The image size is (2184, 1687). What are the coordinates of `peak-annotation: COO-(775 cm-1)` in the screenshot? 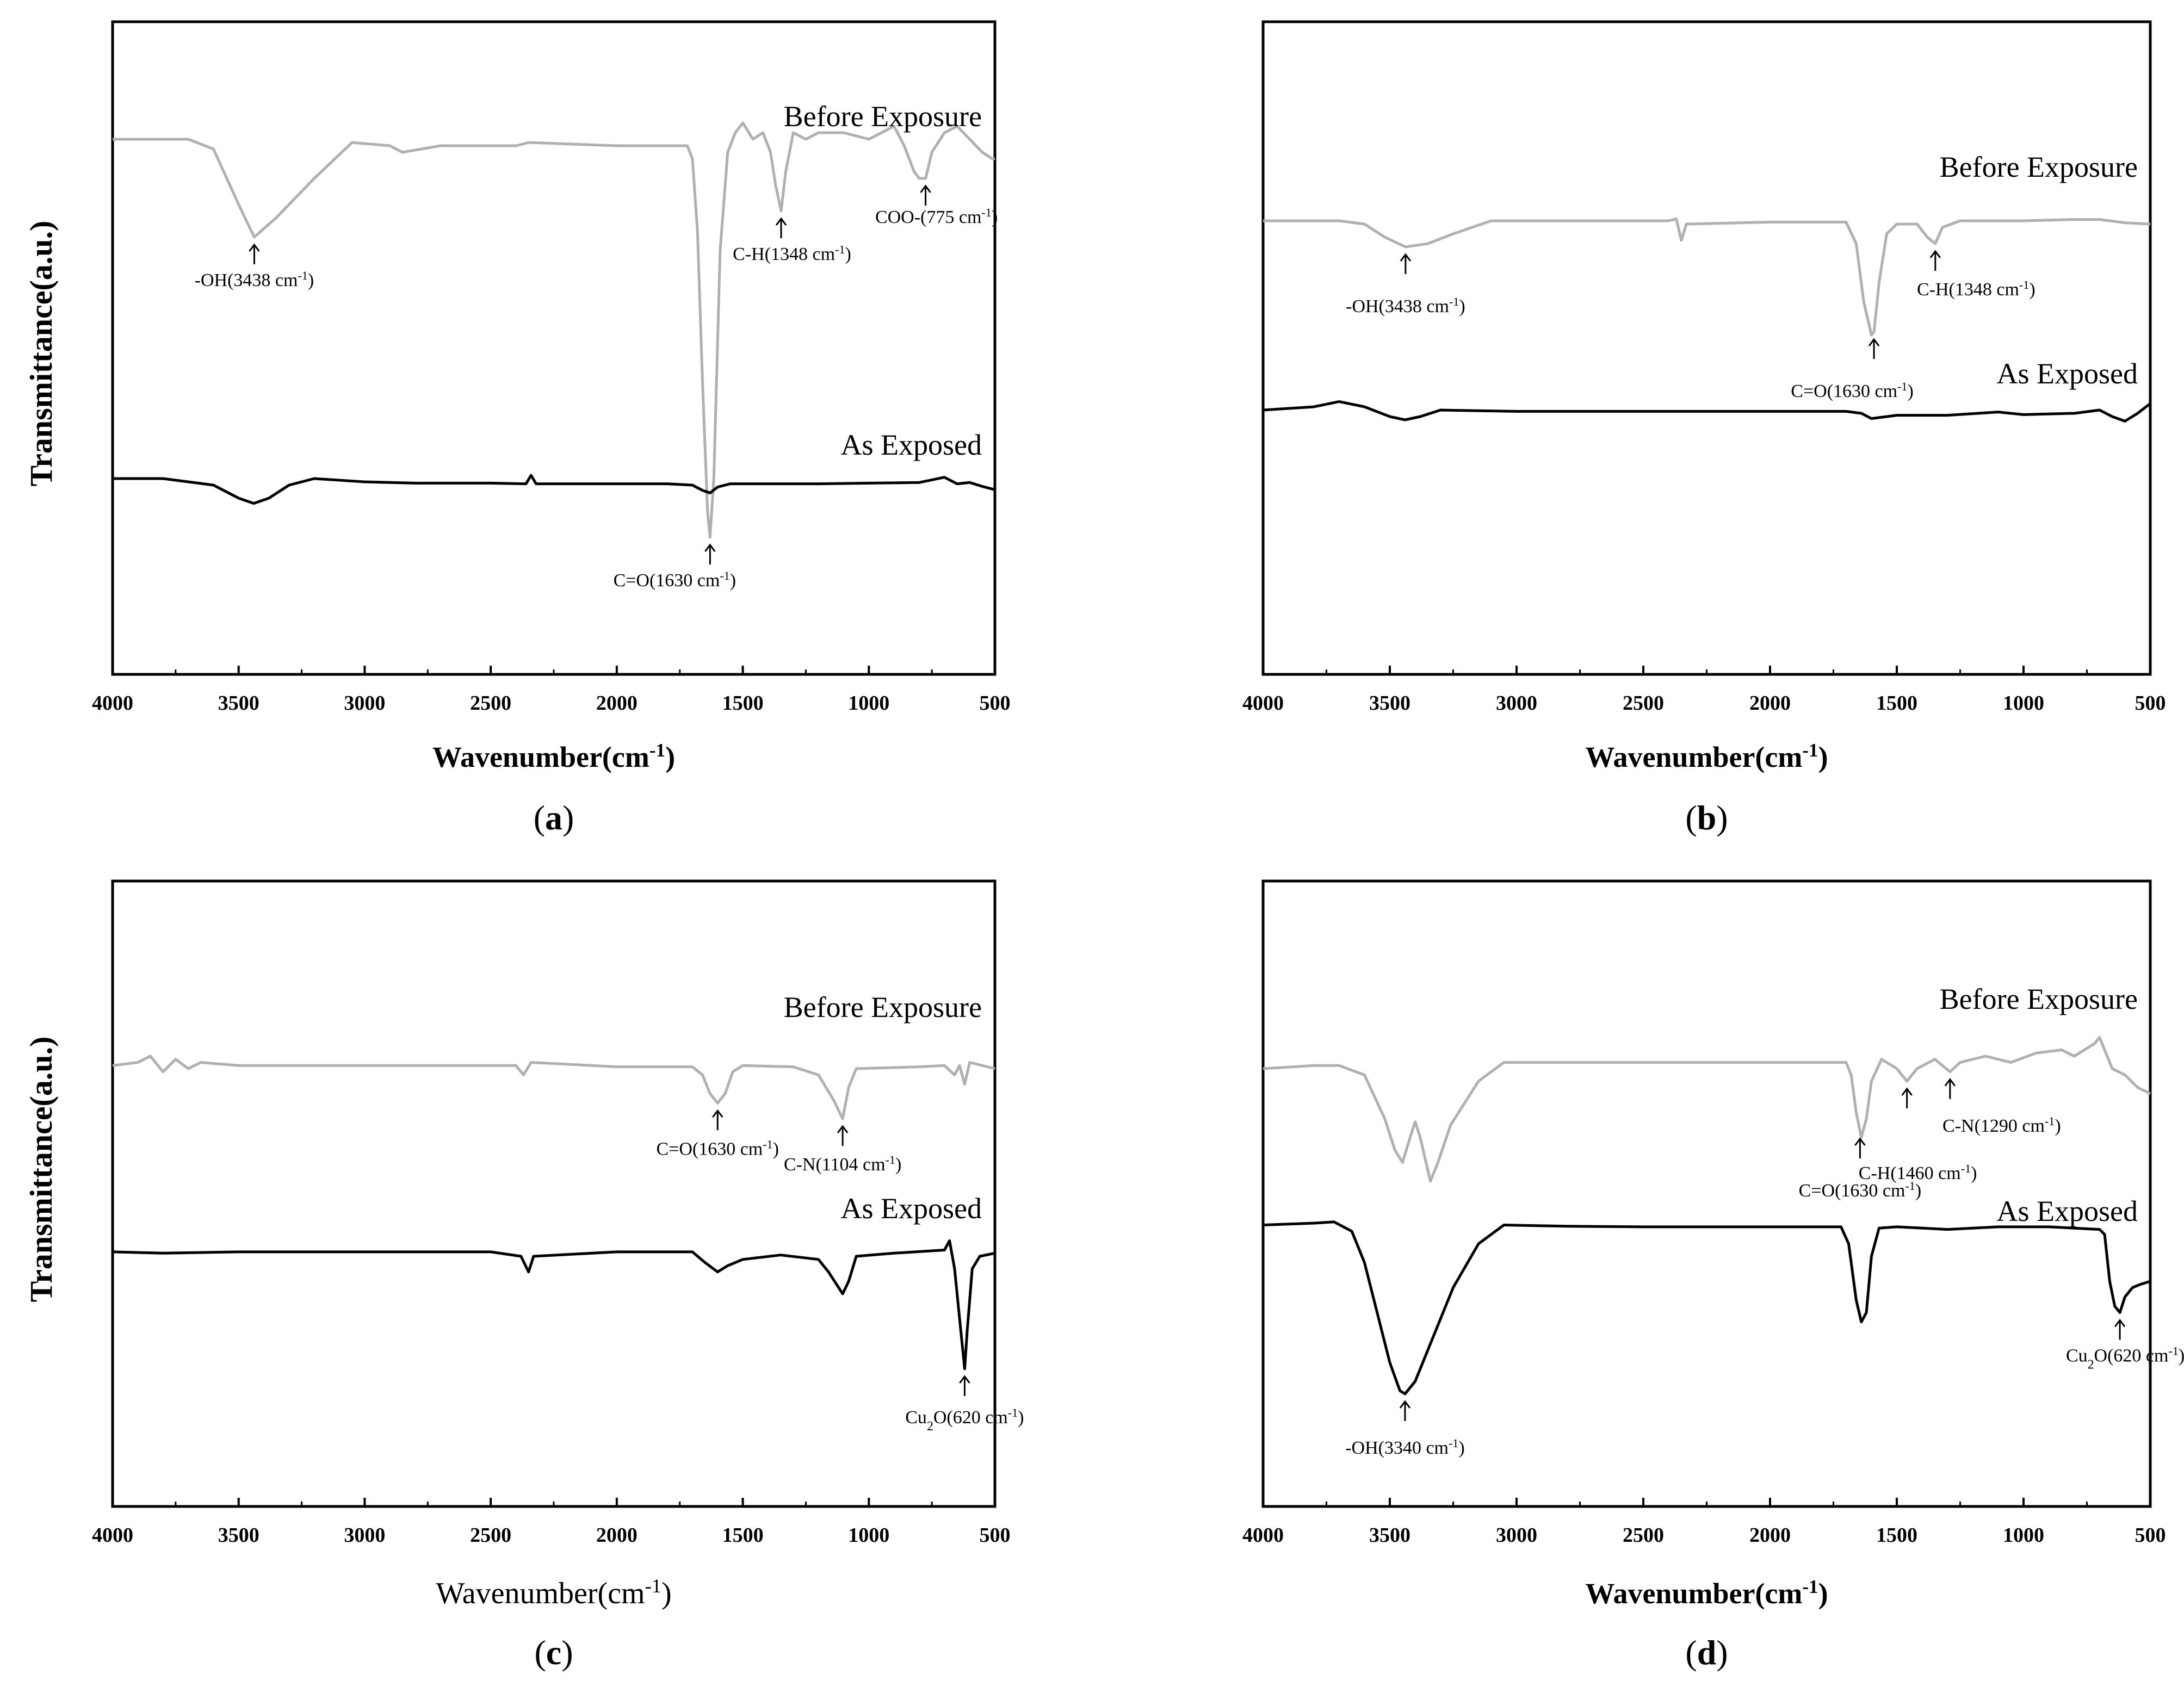 It's located at (936, 217).